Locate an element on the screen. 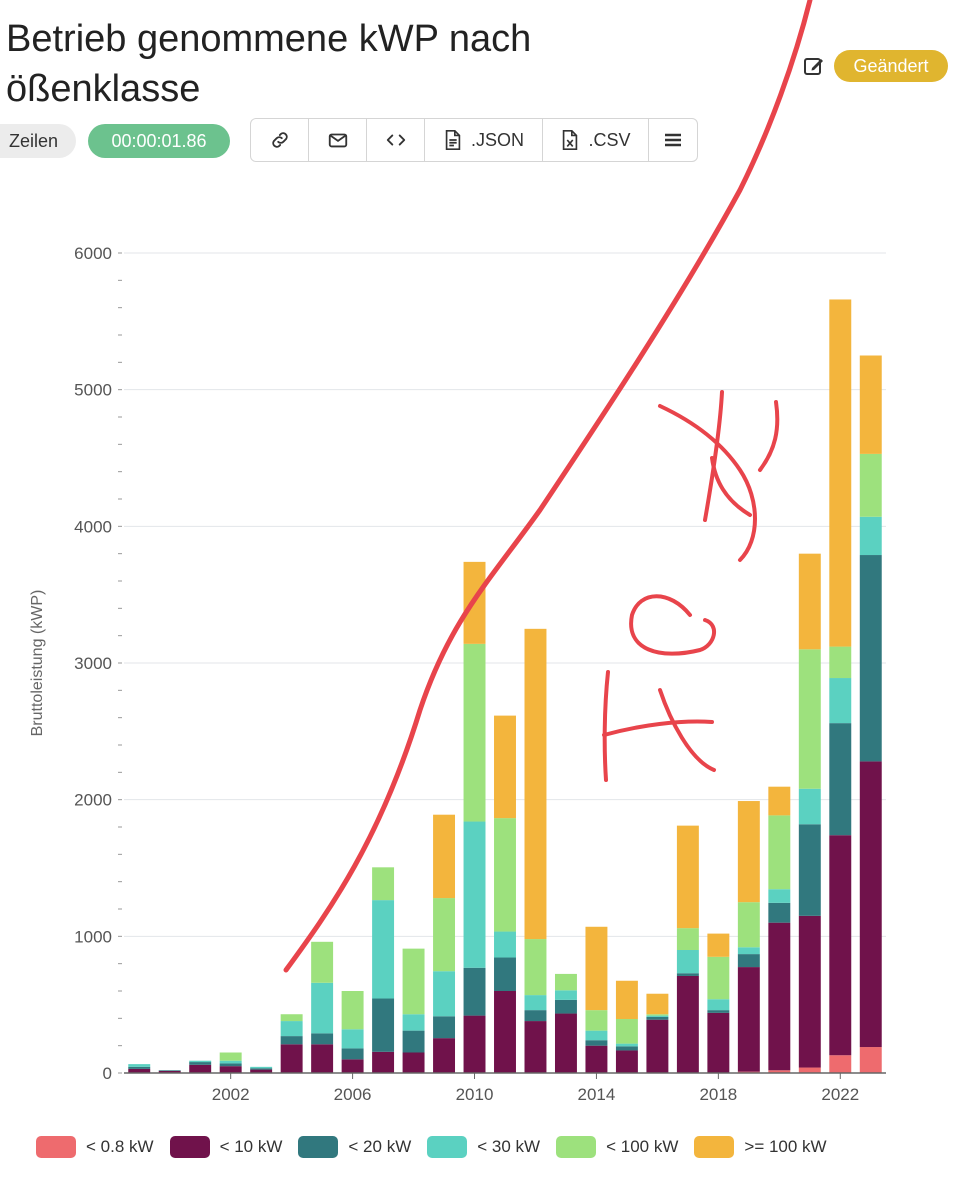 This screenshot has width=972, height=1200. legend-item: < 100 kW is located at coordinates (617, 1147).